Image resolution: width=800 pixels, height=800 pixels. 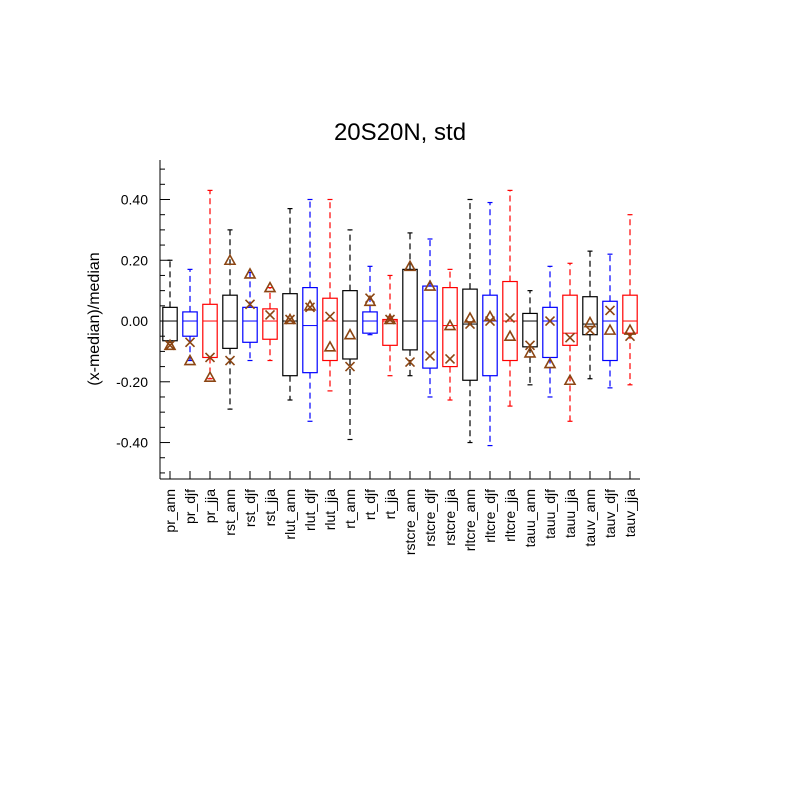 What do you see at coordinates (170, 511) in the screenshot?
I see `x-tick-label: pr_ann` at bounding box center [170, 511].